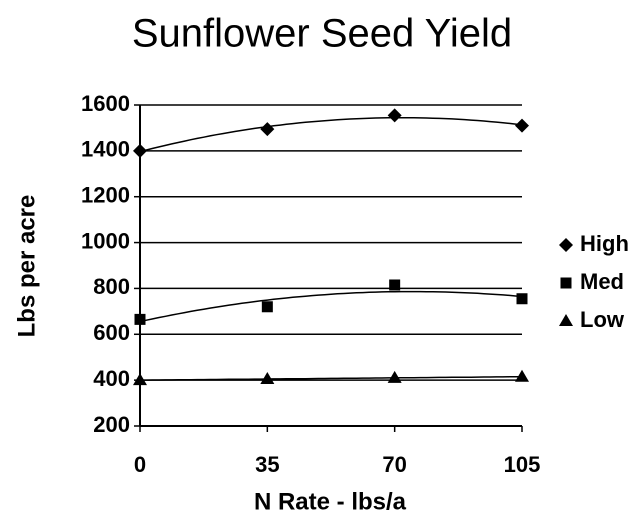  I want to click on y-axis-label: Lbs per acre, so click(26, 266).